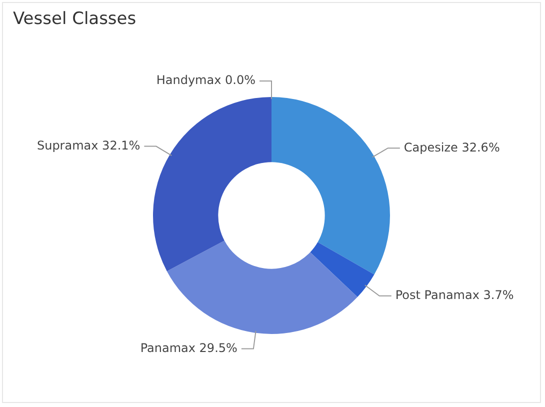 This screenshot has height=407, width=545. Describe the element at coordinates (206, 80) in the screenshot. I see `category-label: Handymax 0.0%` at that location.